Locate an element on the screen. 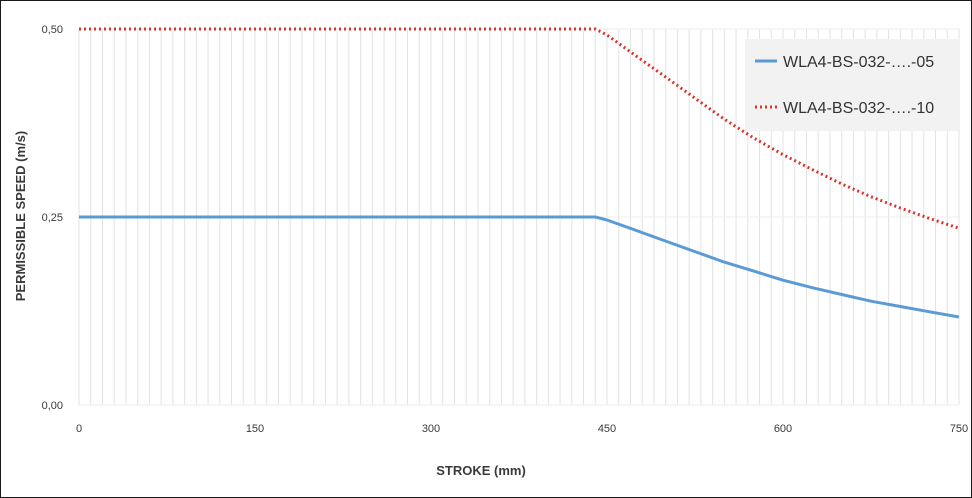 This screenshot has width=972, height=498. x-tick-labels: 0 150 300 450 600 750 is located at coordinates (522, 429).